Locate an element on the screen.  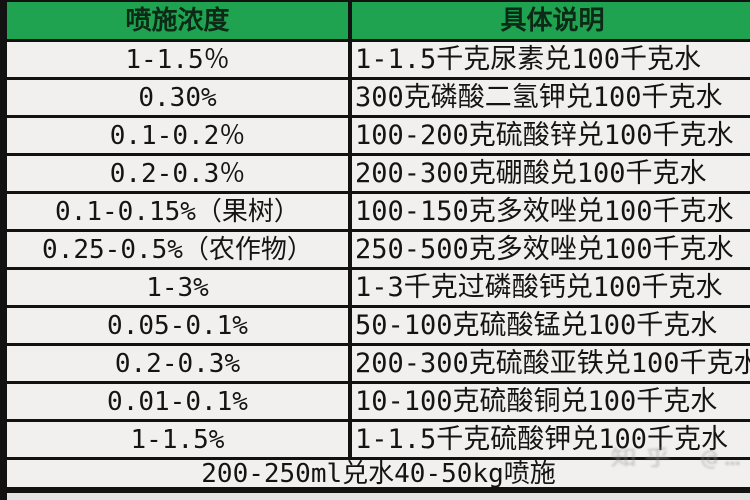
header-description: 具体说明 is located at coordinates (551, 20).